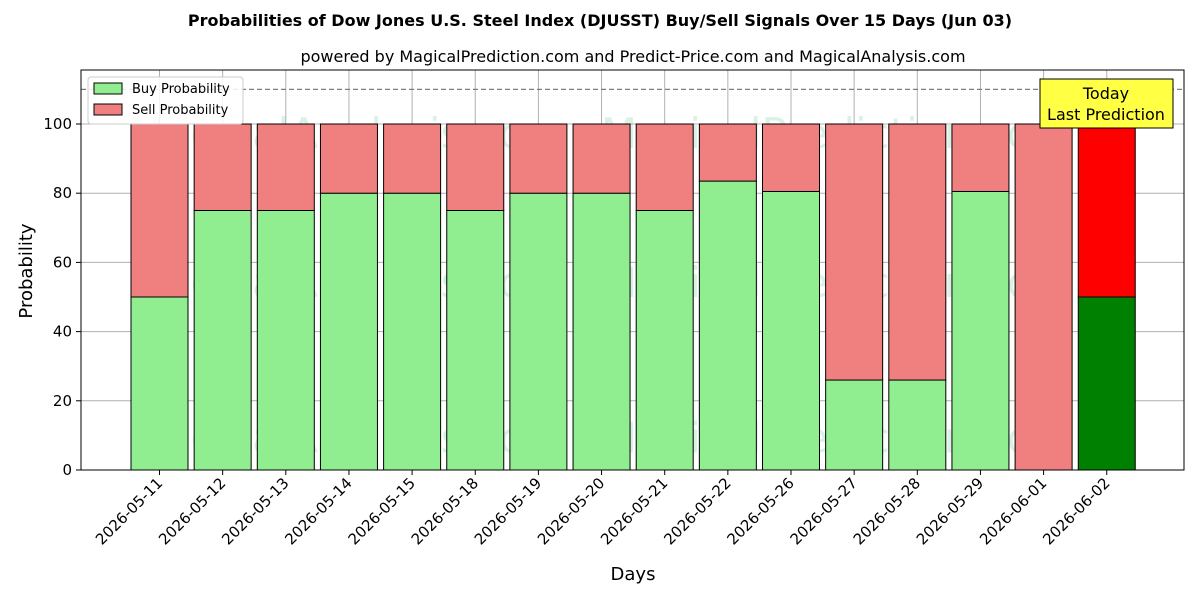 The width and height of the screenshot is (1200, 600). What do you see at coordinates (62, 193) in the screenshot?
I see `y-tick-label: 80` at bounding box center [62, 193].